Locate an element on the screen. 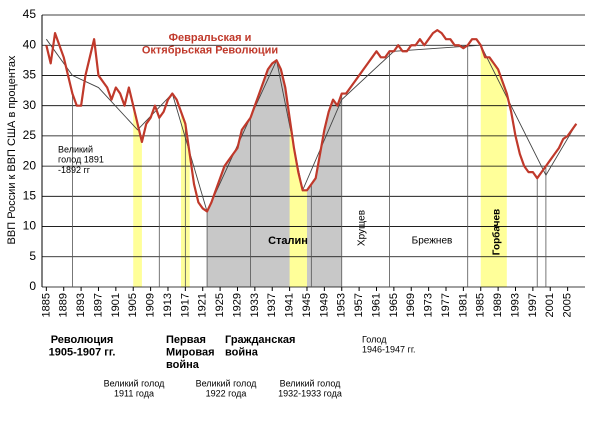  x-tick-label: 1993 is located at coordinates (515, 305).